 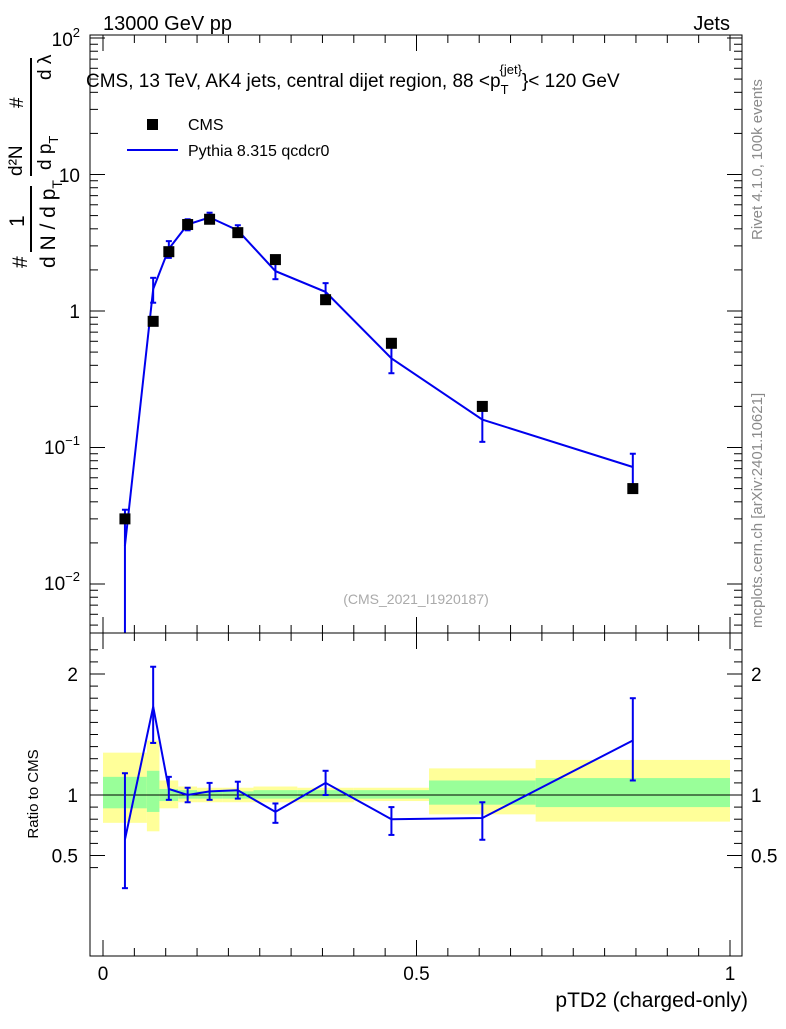 What do you see at coordinates (45, 67) in the screenshot?
I see `ylabel-dlambda: d λ` at bounding box center [45, 67].